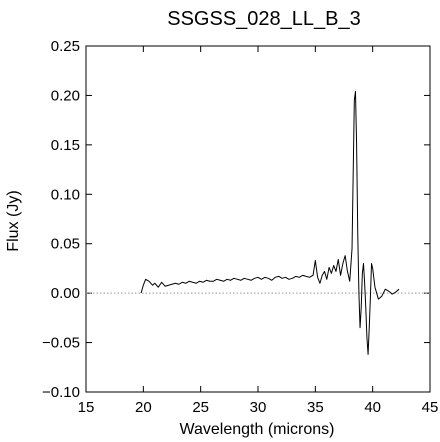  What do you see at coordinates (430, 407) in the screenshot?
I see `x-tick-label: 45` at bounding box center [430, 407].